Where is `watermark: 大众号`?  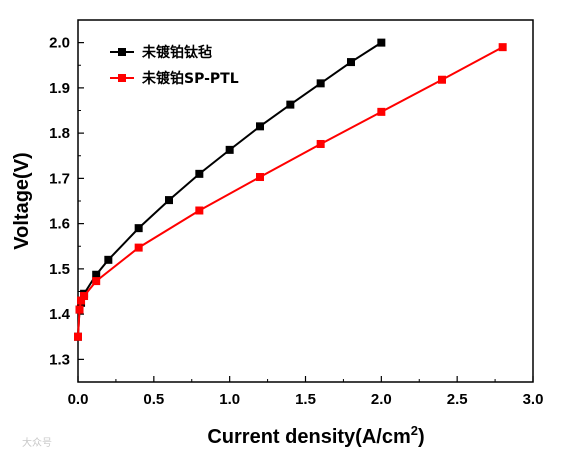
watermark: 大众号 is located at coordinates (37, 442).